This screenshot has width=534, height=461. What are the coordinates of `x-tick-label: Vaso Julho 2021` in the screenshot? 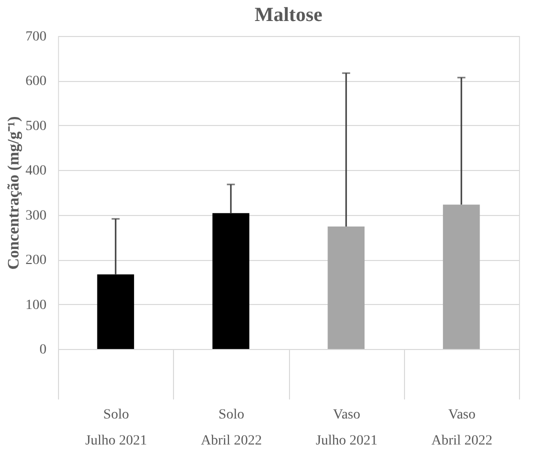 It's located at (347, 428).